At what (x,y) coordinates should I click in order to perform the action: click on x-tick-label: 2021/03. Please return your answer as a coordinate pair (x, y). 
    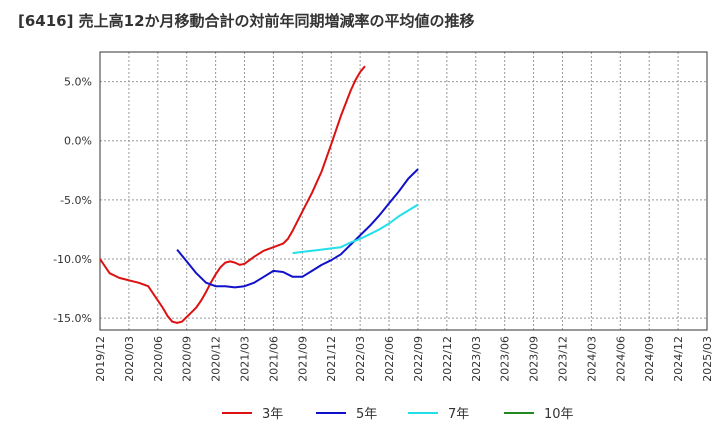
    Looking at the image, I should click on (245, 359).